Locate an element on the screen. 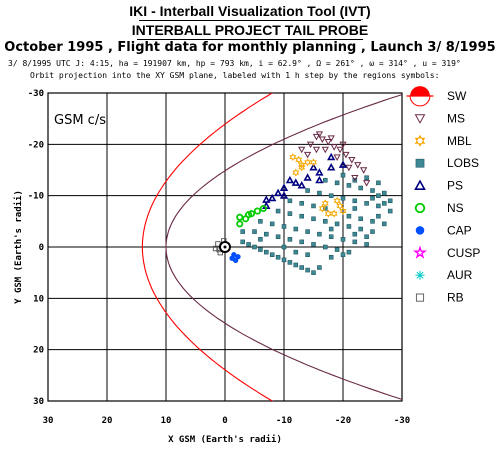 This screenshot has height=450, width=500. legend-label: PS is located at coordinates (455, 186).